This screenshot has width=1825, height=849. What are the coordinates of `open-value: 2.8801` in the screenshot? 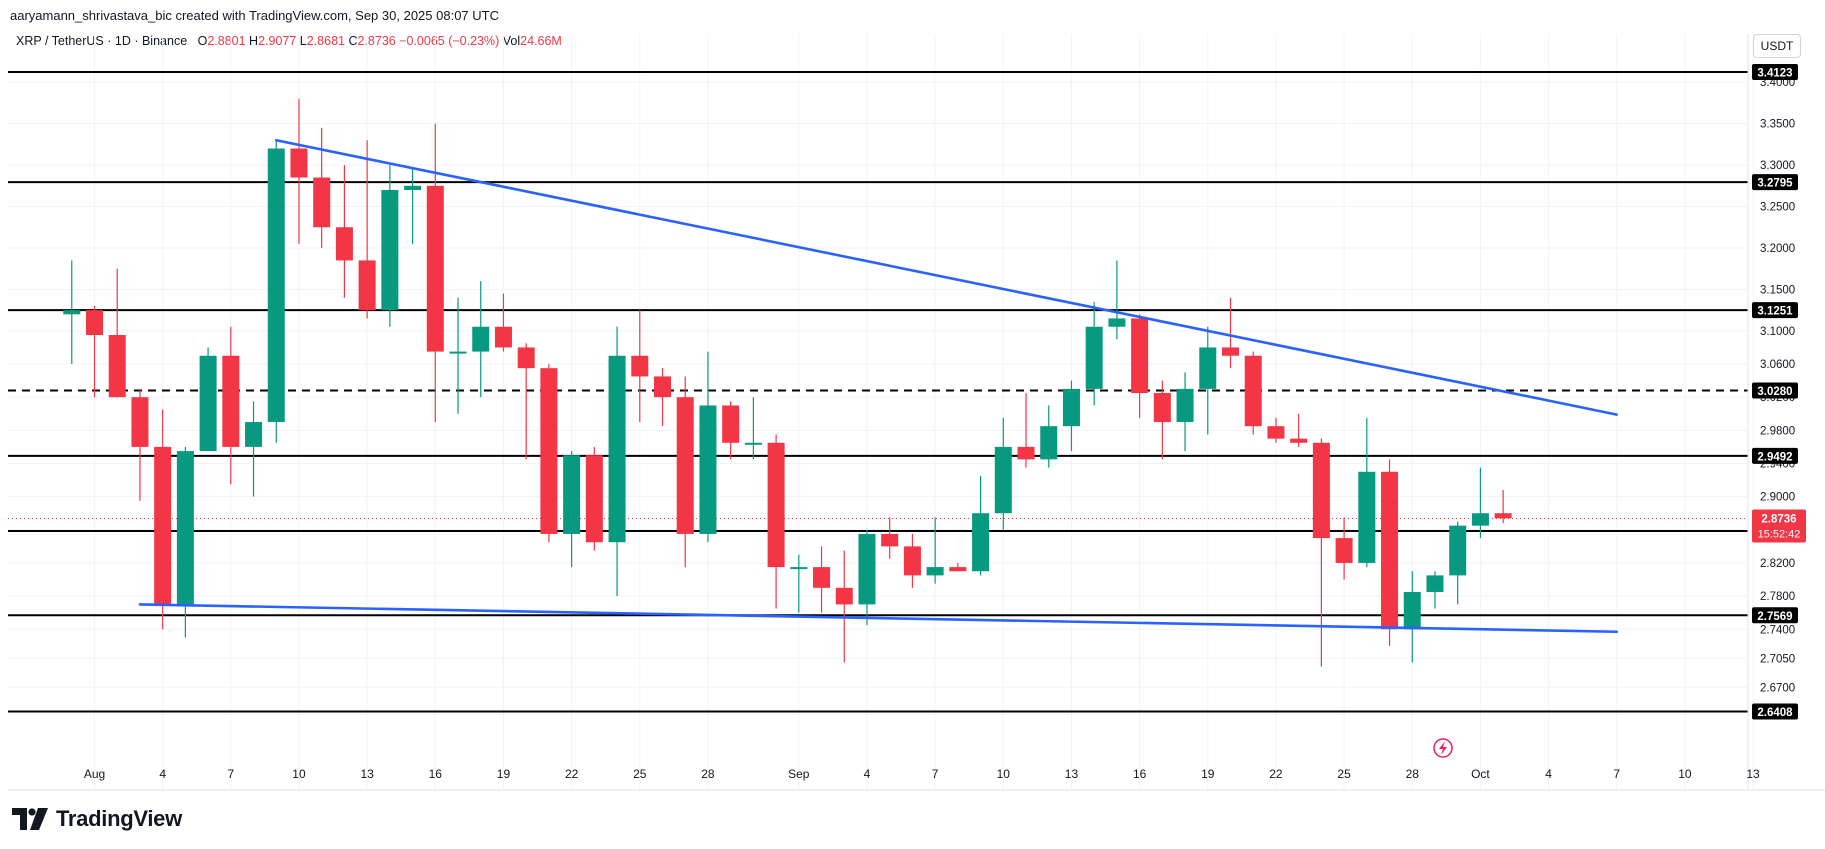 It's located at (226, 41).